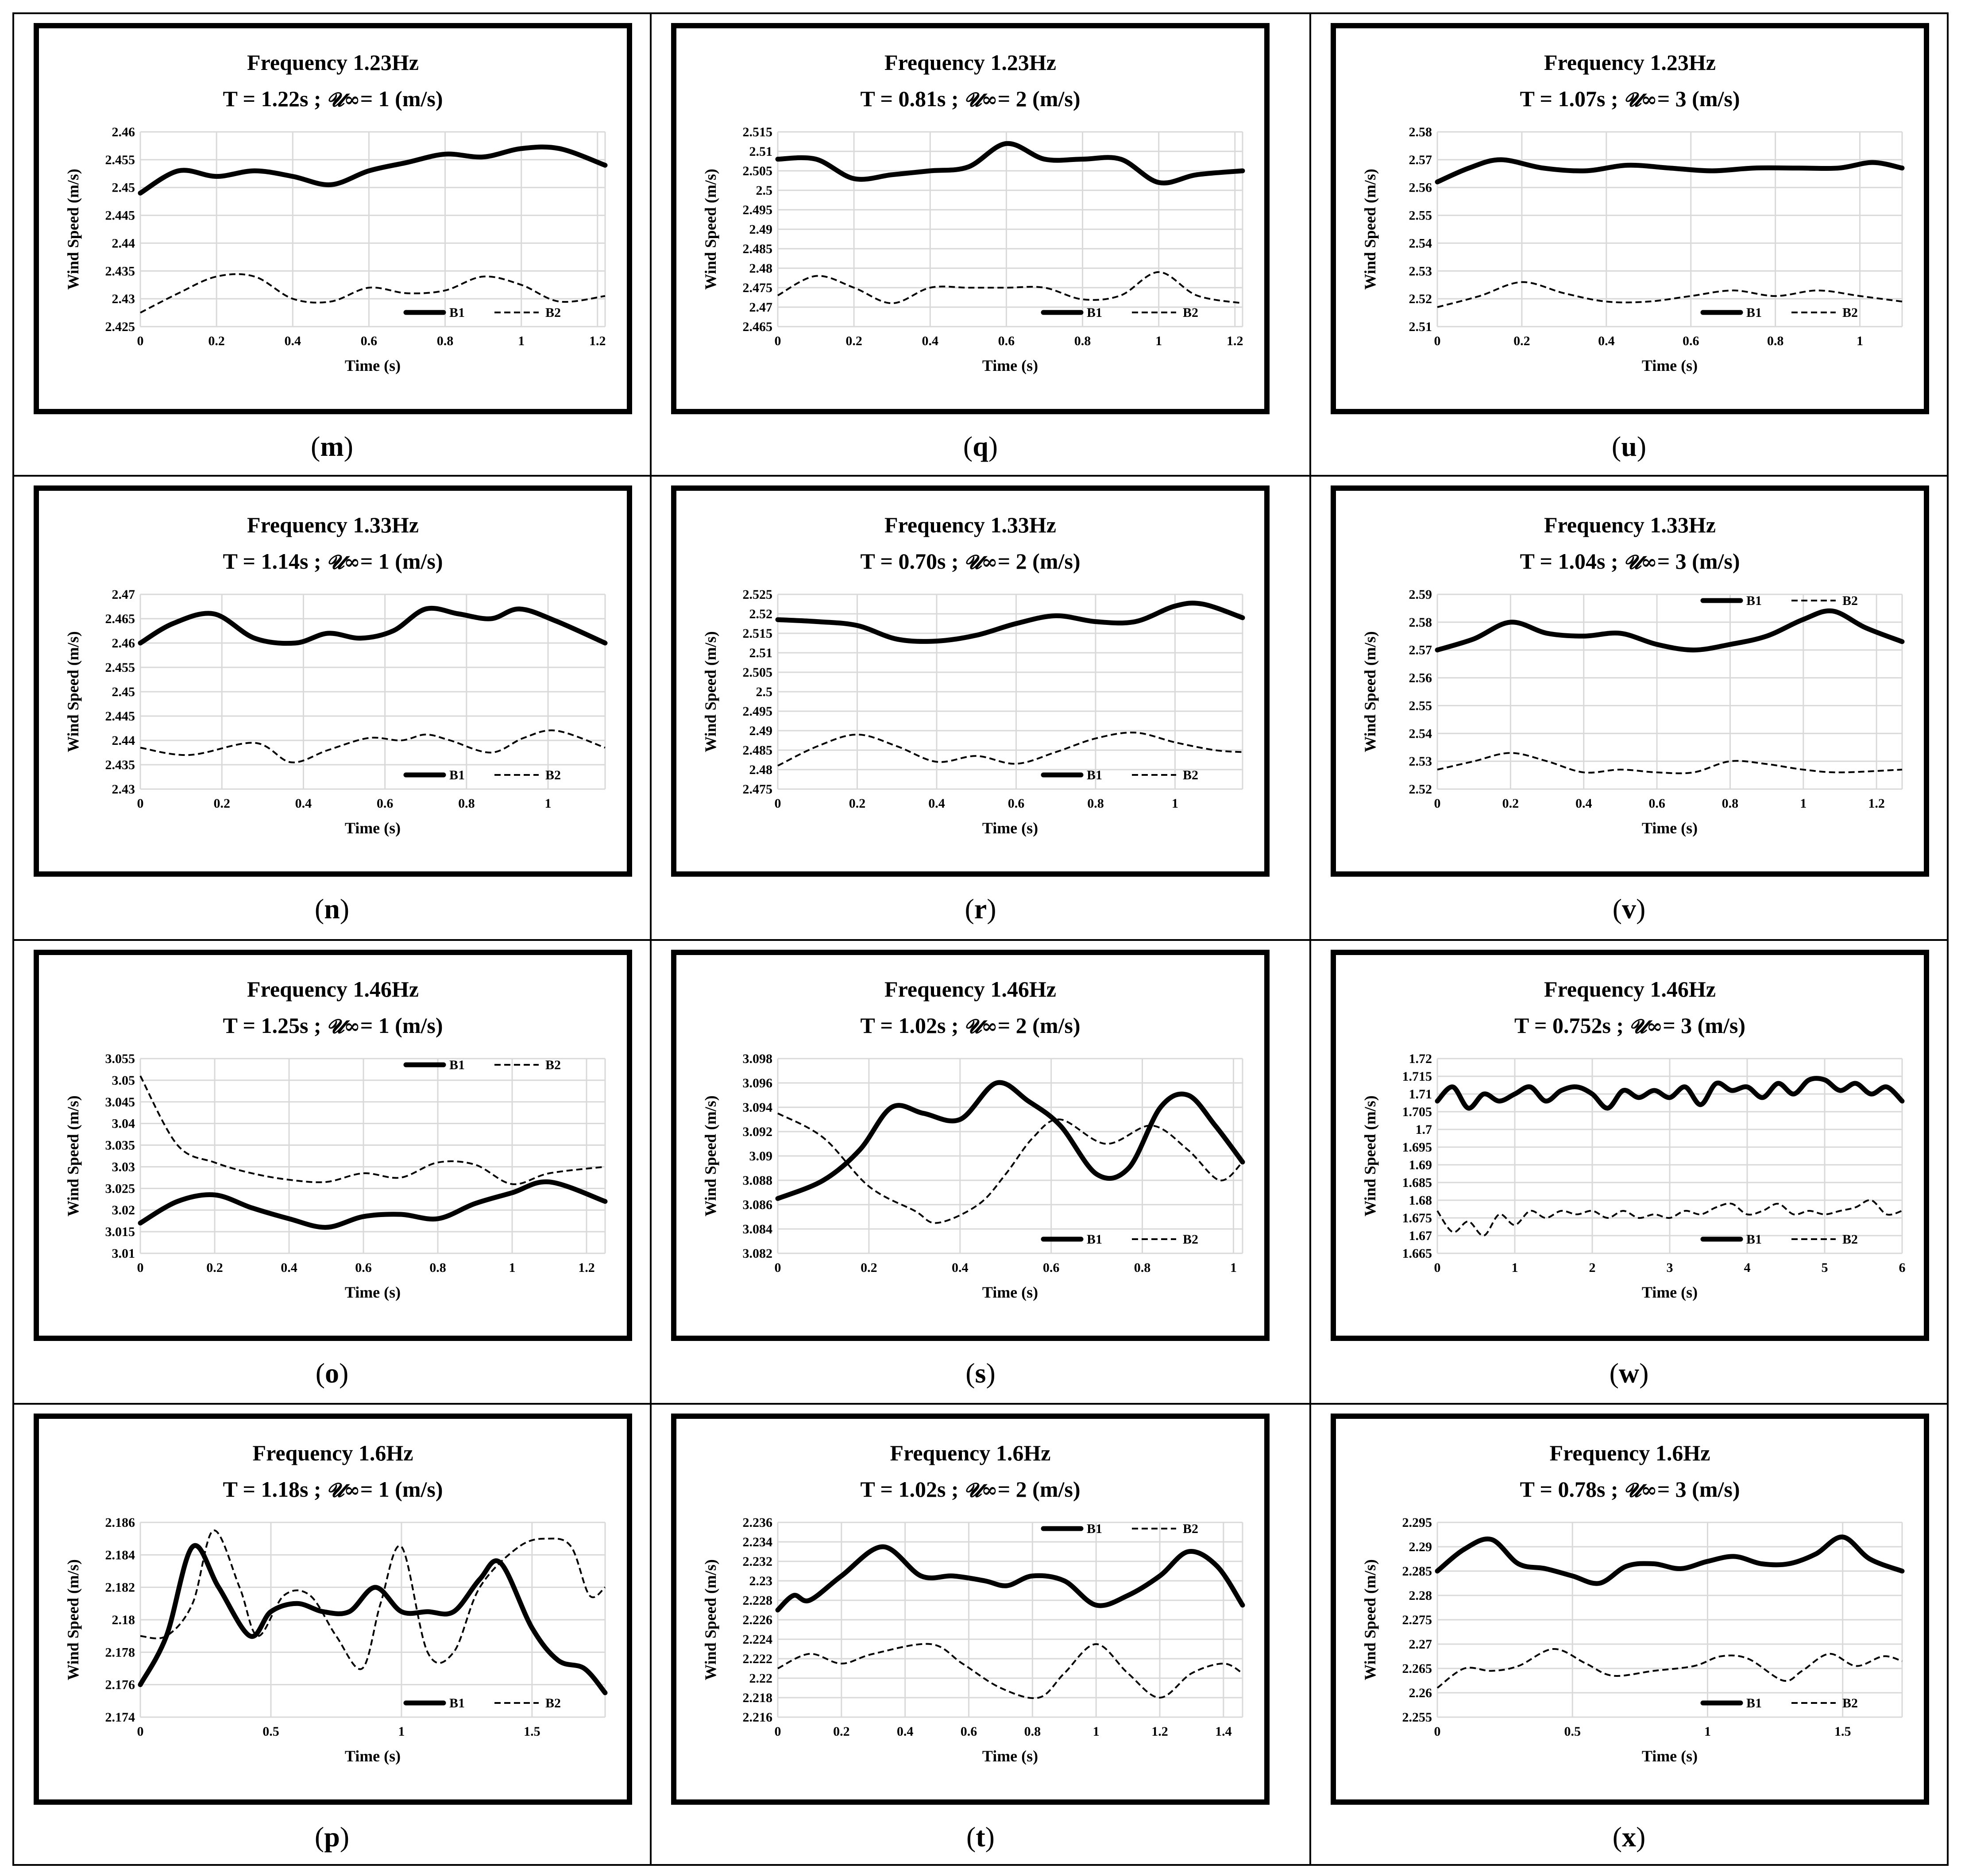 Image resolution: width=1961 pixels, height=1876 pixels. Describe the element at coordinates (1903, 1267) in the screenshot. I see `x-tick-label: 6` at that location.